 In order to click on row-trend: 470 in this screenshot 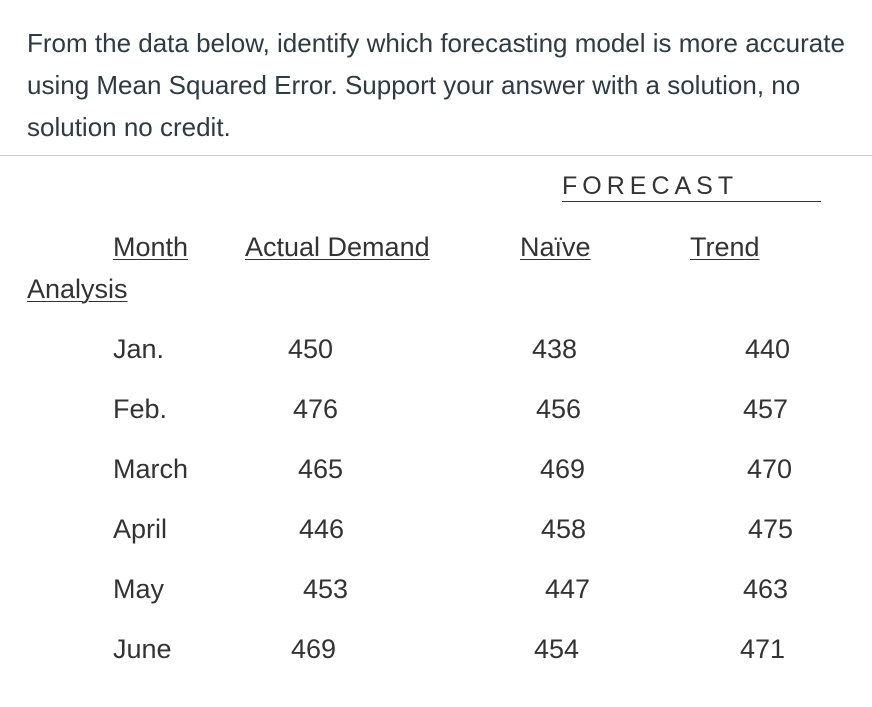, I will do `click(770, 469)`.